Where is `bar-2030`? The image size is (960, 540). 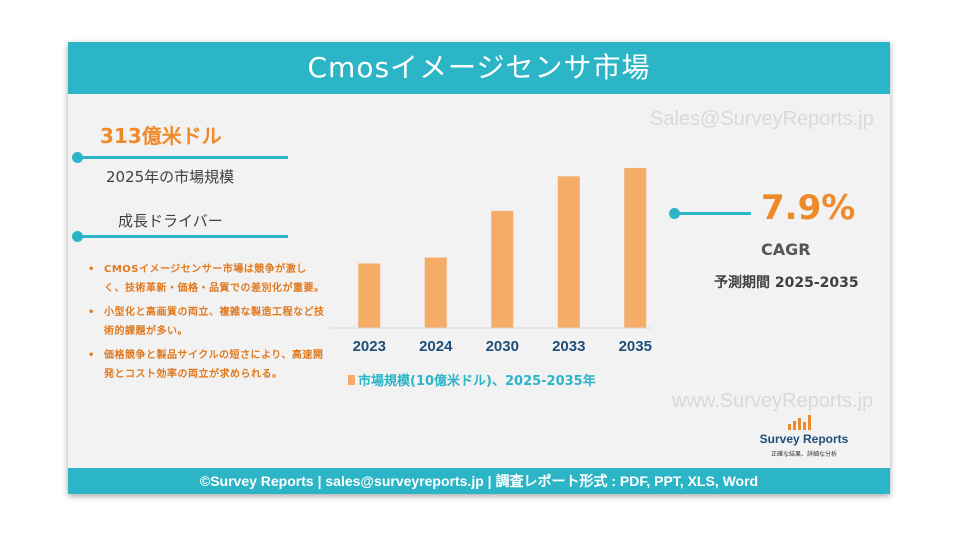
bar-2030 is located at coordinates (502, 269).